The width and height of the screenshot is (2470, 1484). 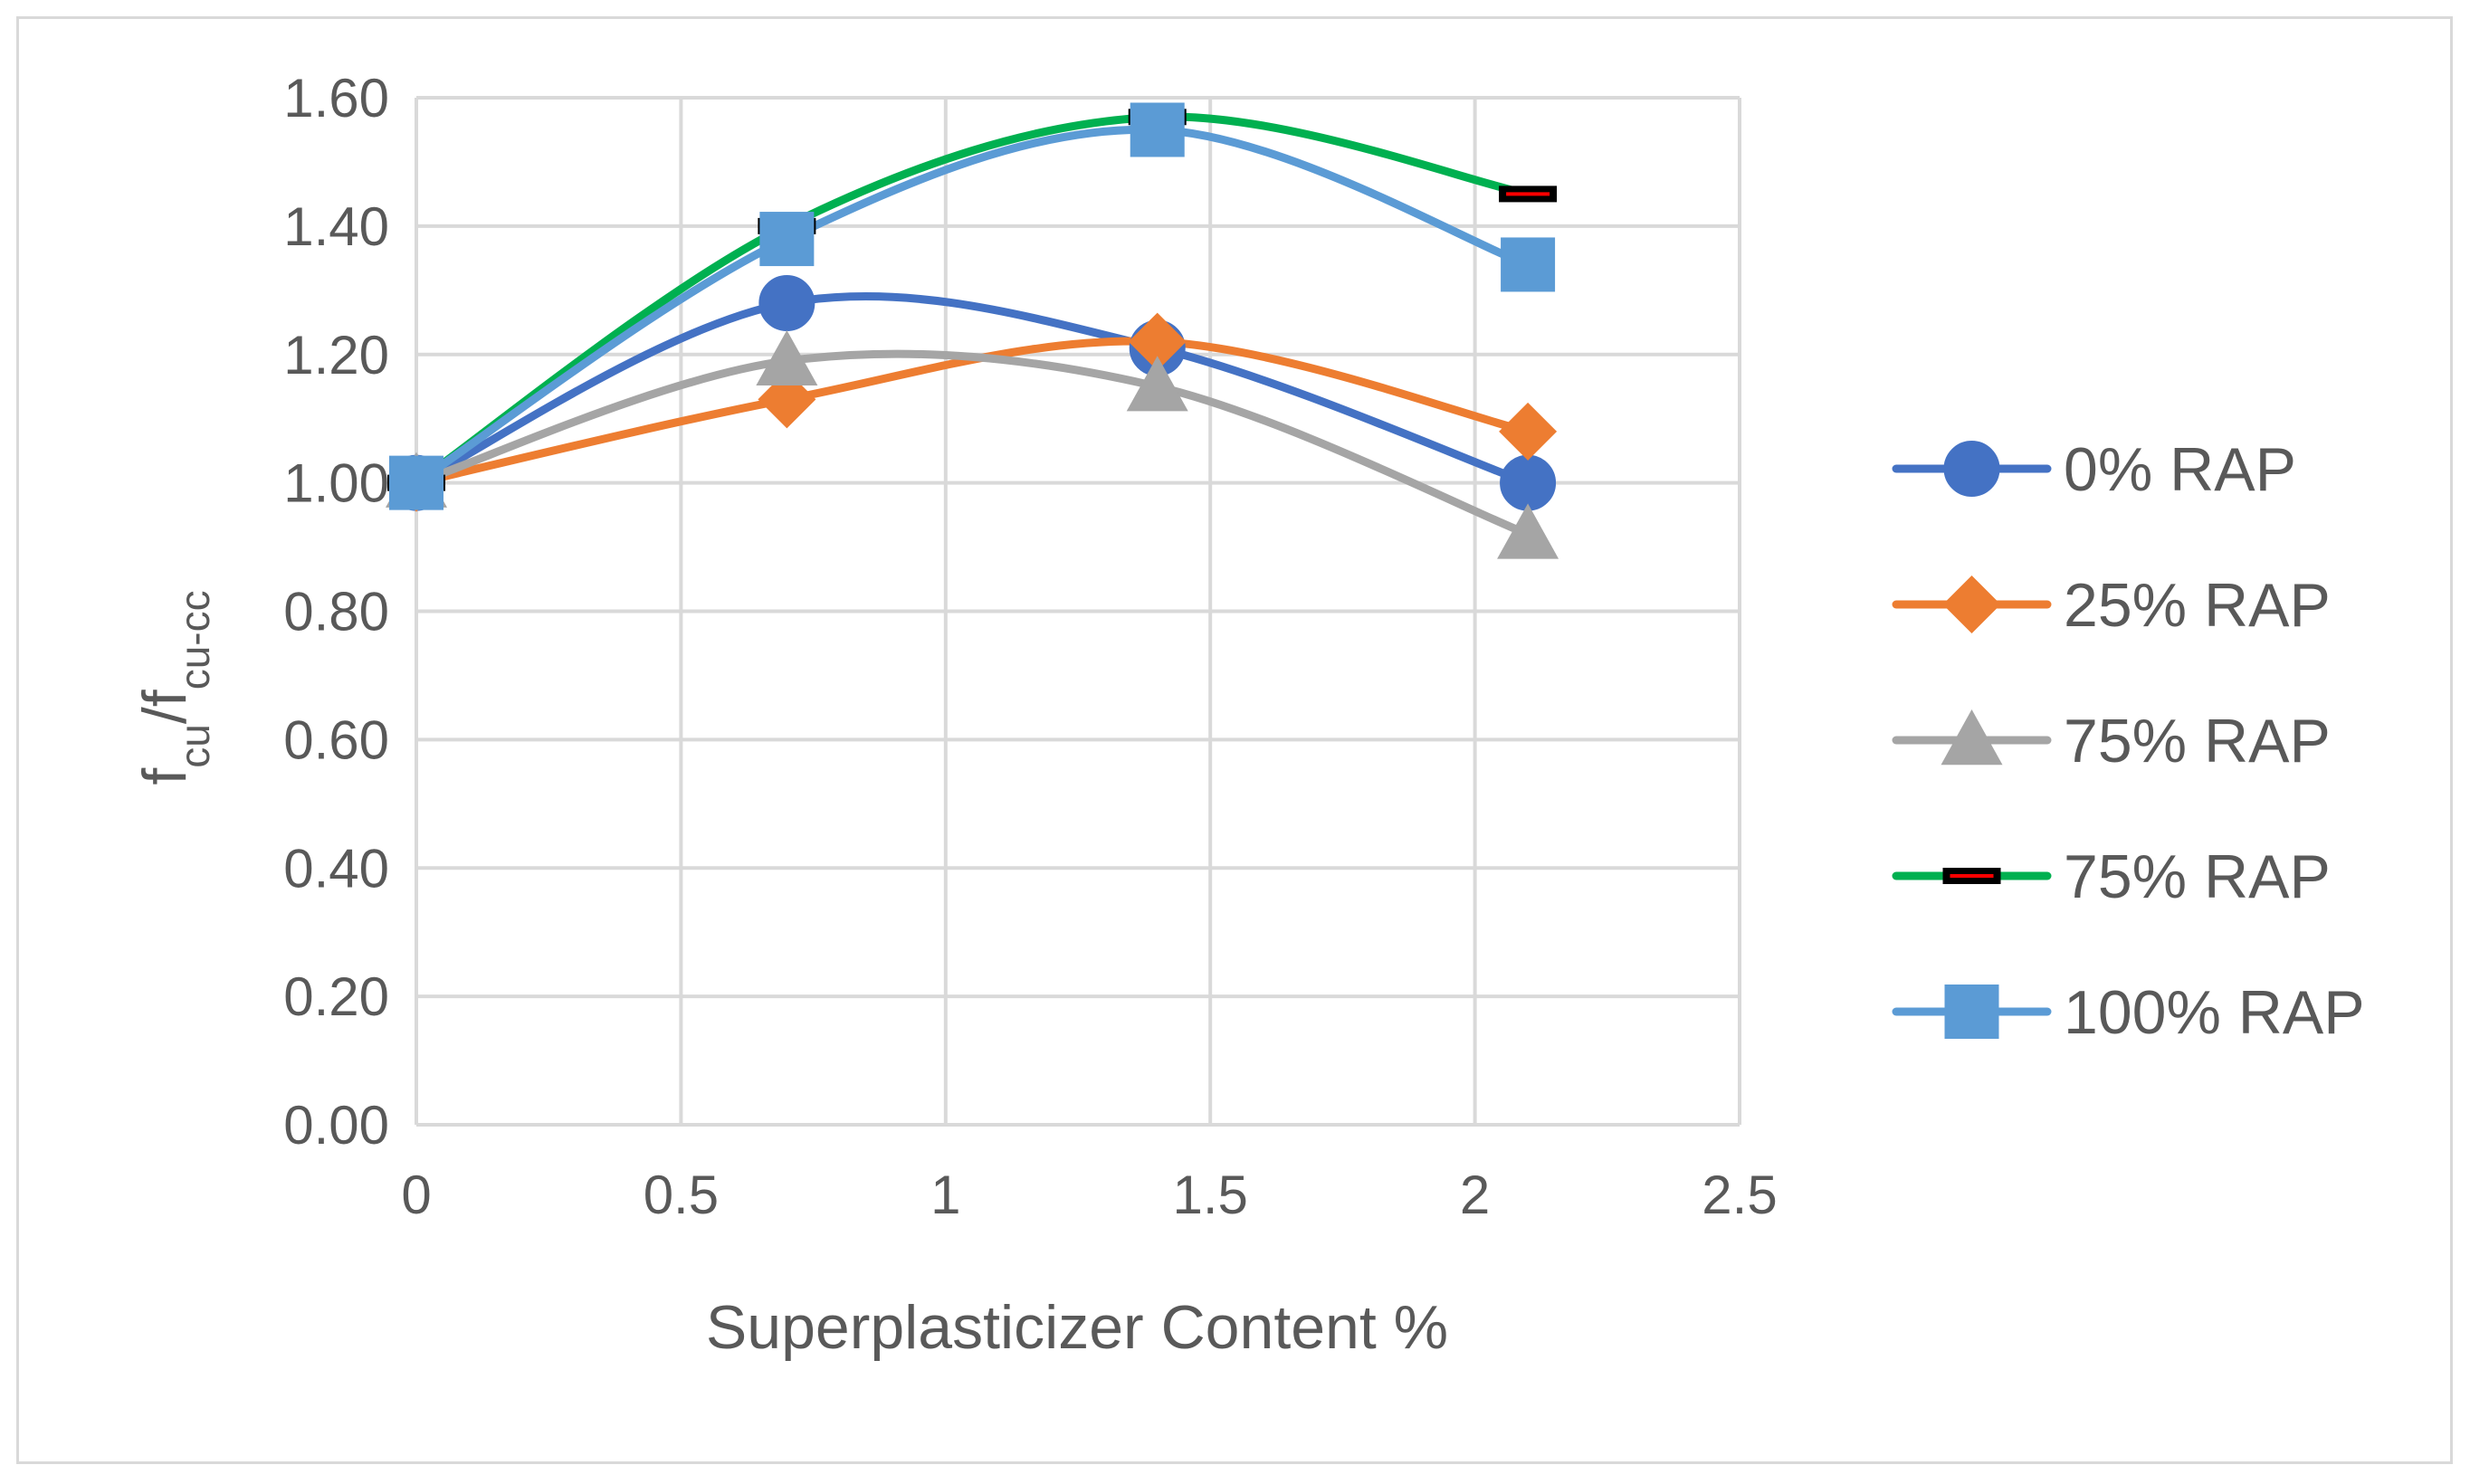 What do you see at coordinates (336, 483) in the screenshot?
I see `y-tick-label: 1.00` at bounding box center [336, 483].